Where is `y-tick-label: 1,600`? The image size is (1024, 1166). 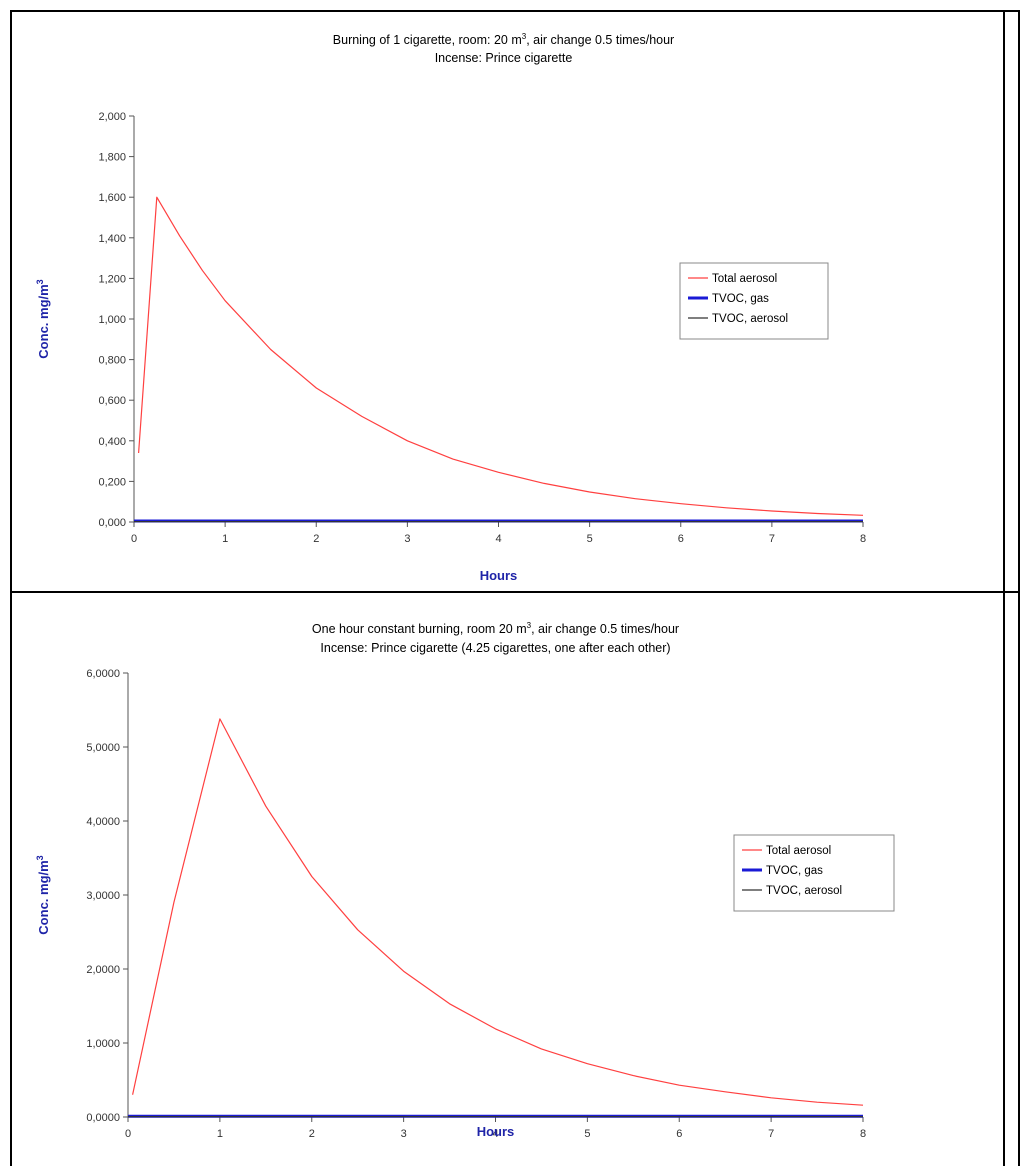 y-tick-label: 1,600 is located at coordinates (112, 198).